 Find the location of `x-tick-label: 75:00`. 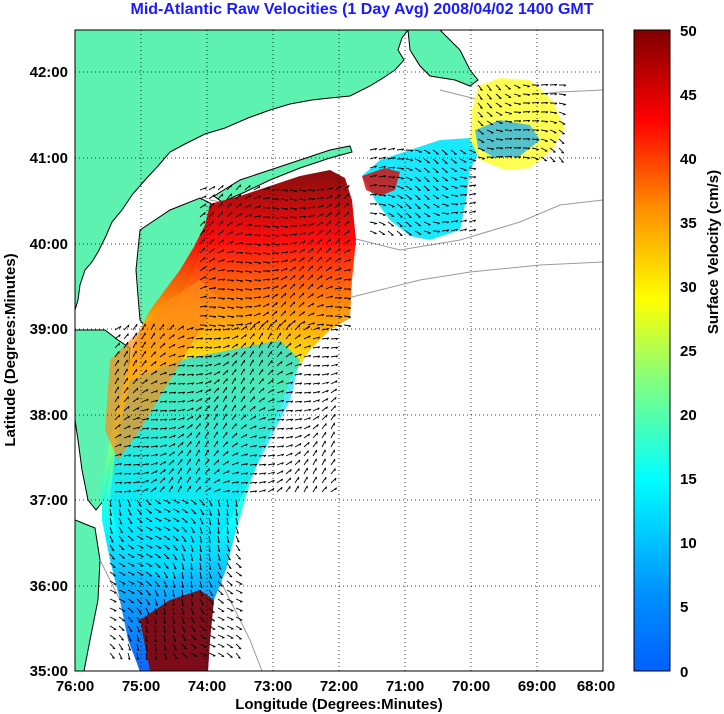

x-tick-label: 75:00 is located at coordinates (141, 686).